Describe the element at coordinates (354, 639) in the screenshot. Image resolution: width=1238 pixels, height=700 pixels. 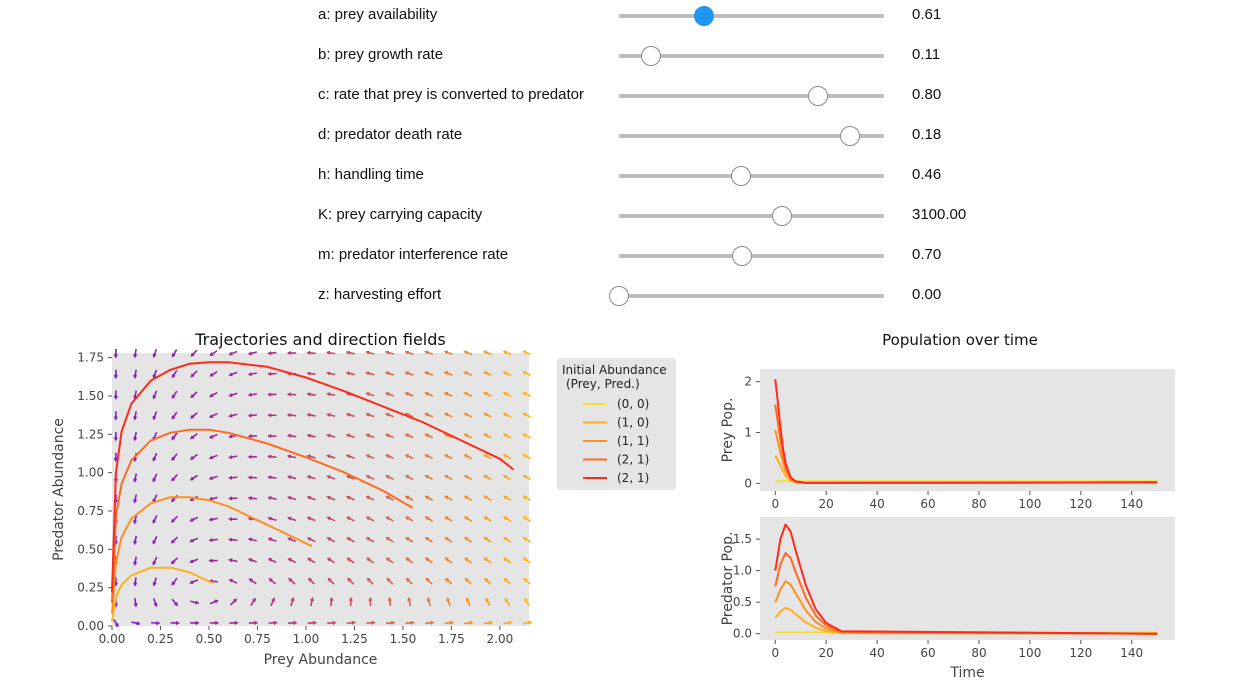
I see `x-tick-label: 1.25` at that location.